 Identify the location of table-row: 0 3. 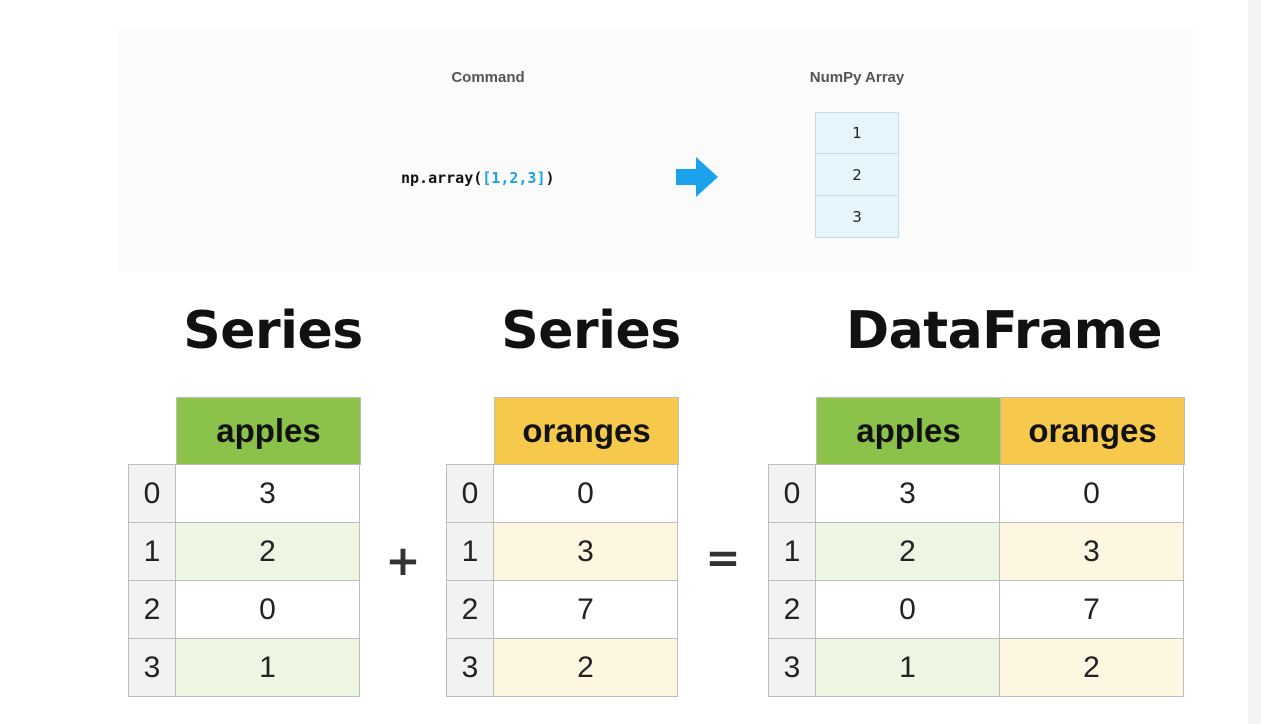
(244, 493).